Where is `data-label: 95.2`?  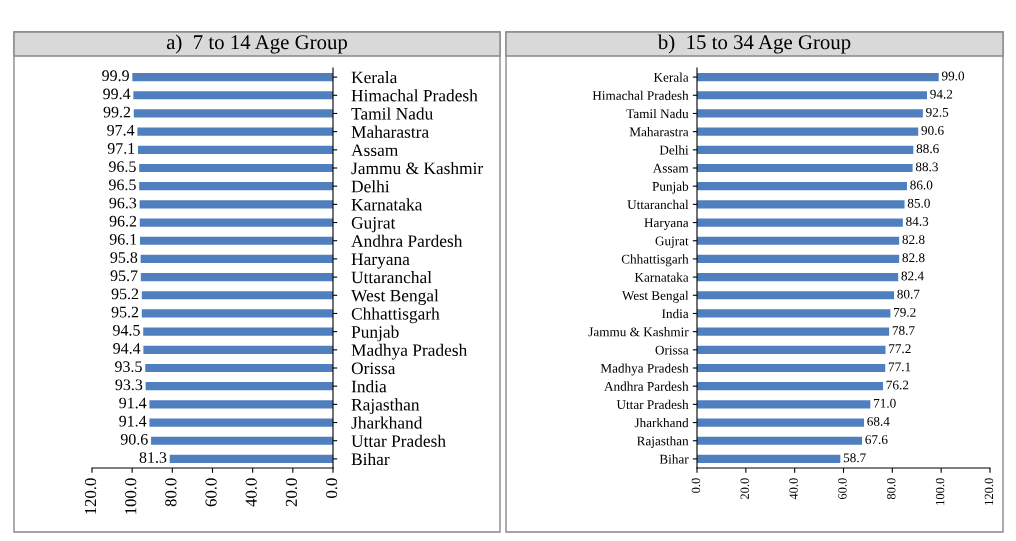 data-label: 95.2 is located at coordinates (125, 294).